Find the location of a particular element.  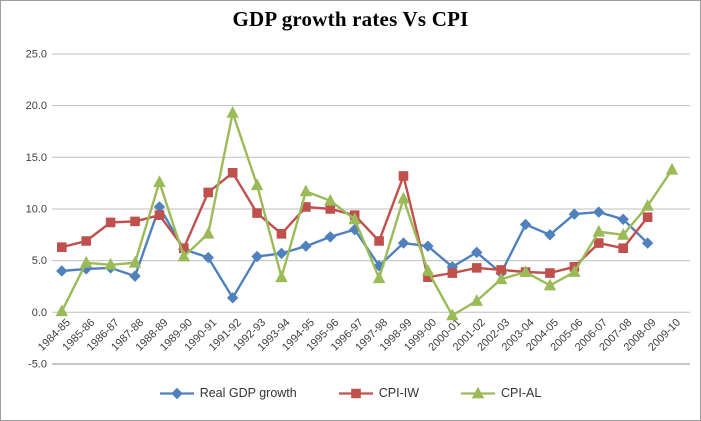

y-axis-tick-label: 0.0 is located at coordinates (39, 313).